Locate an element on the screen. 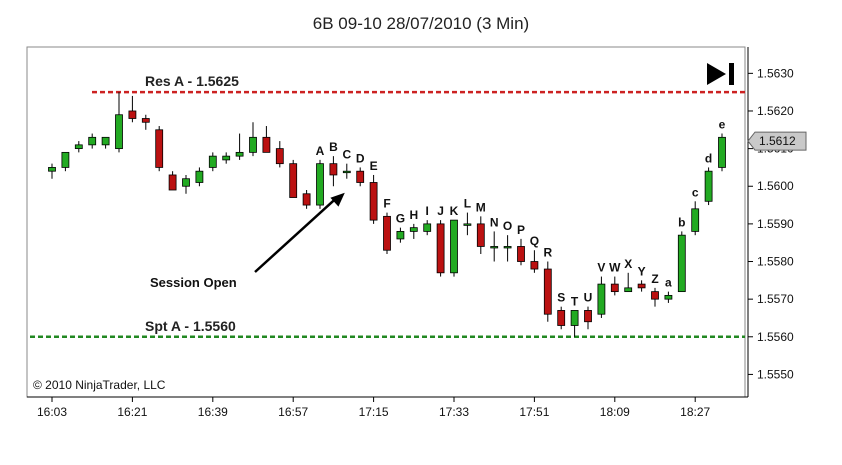 The width and height of the screenshot is (842, 465). level-label: Spt A - 1.5560 is located at coordinates (190, 326).